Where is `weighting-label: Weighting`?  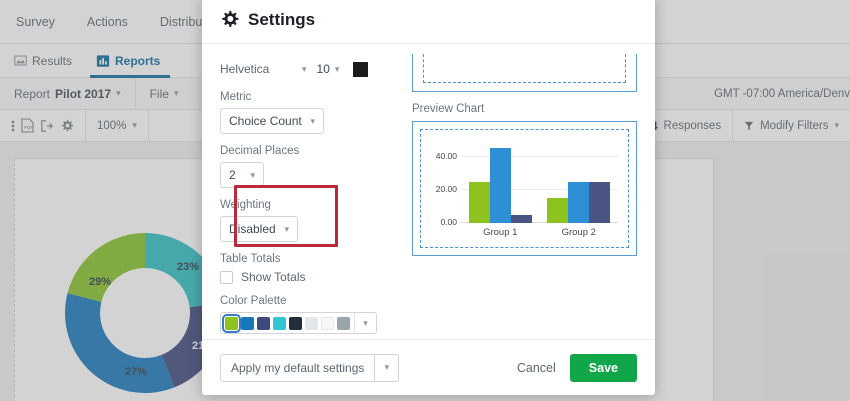
weighting-label: Weighting is located at coordinates (245, 205).